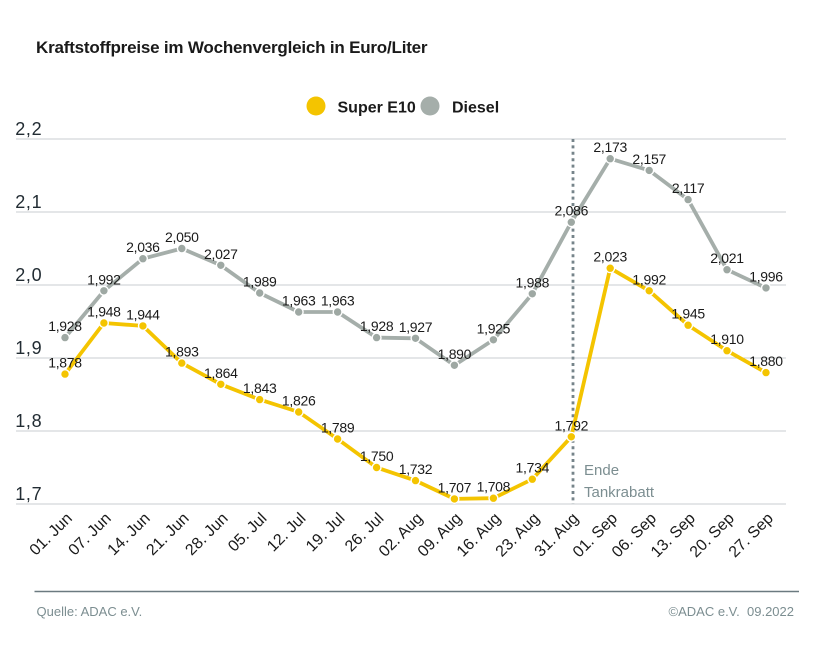 The height and width of the screenshot is (665, 834). Describe the element at coordinates (766, 361) in the screenshot. I see `svg-text: 1,880` at that location.